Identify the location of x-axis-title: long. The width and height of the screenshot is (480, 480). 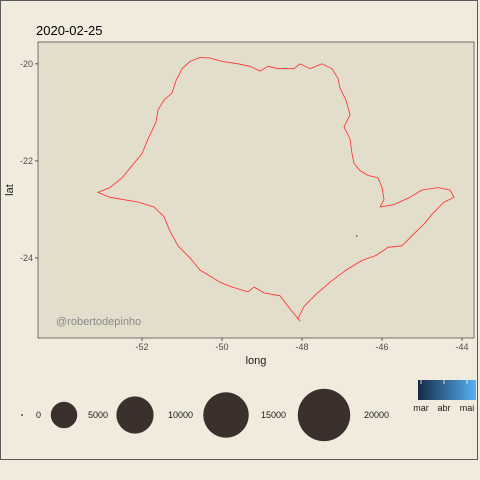
(256, 361).